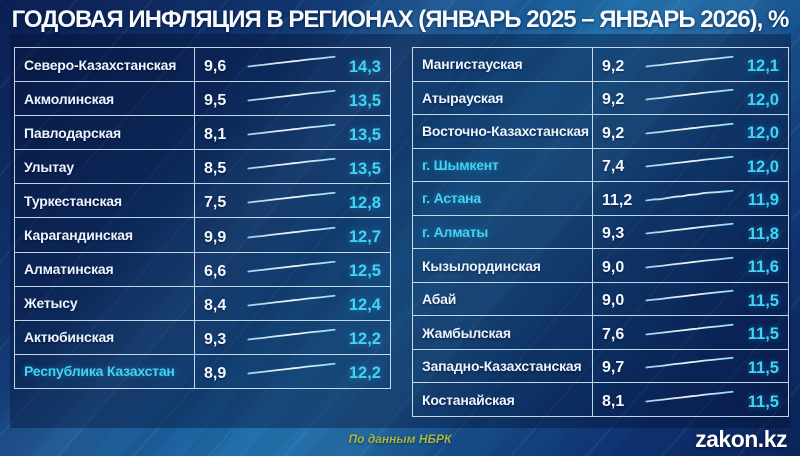 The width and height of the screenshot is (800, 456). Describe the element at coordinates (105, 167) in the screenshot. I see `region-name: Улытау` at that location.